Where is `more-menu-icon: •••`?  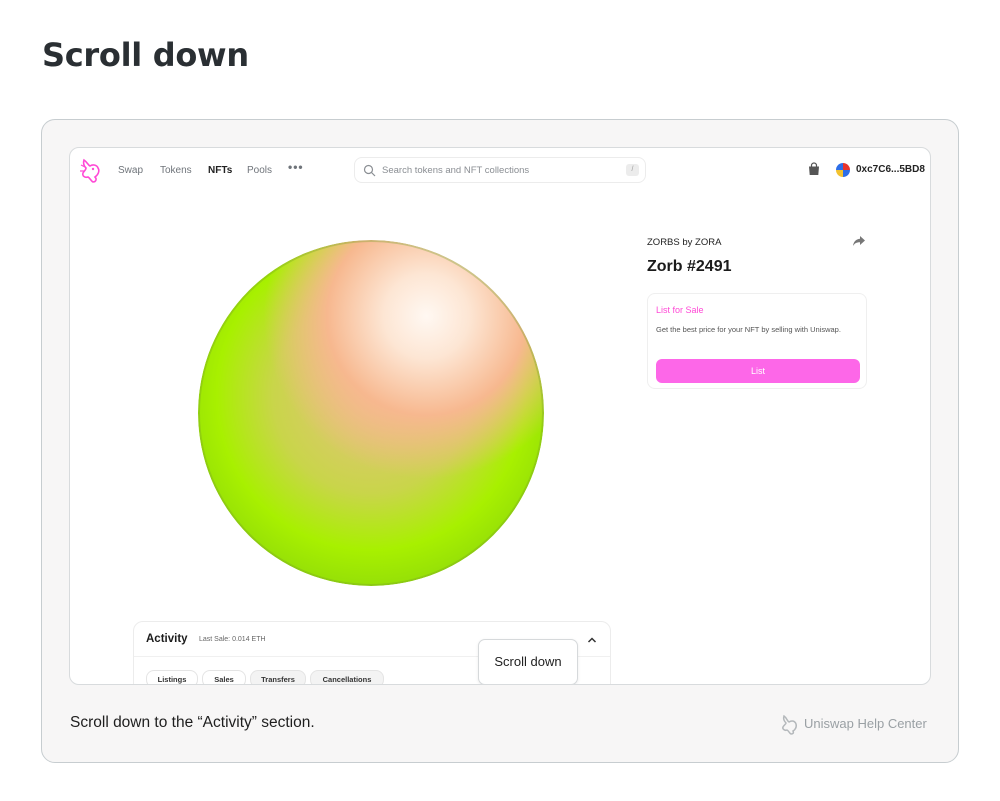 more-menu-icon: ••• is located at coordinates (296, 167).